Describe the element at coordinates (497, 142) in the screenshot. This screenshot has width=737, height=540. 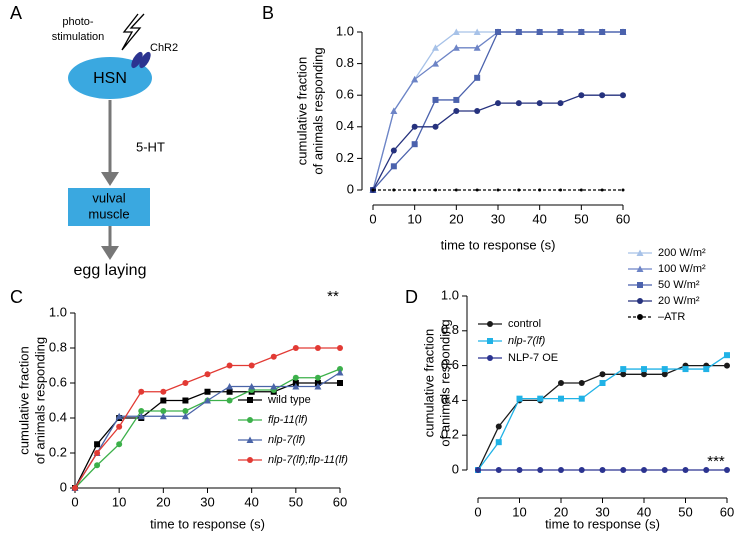
I see `series-line` at that location.